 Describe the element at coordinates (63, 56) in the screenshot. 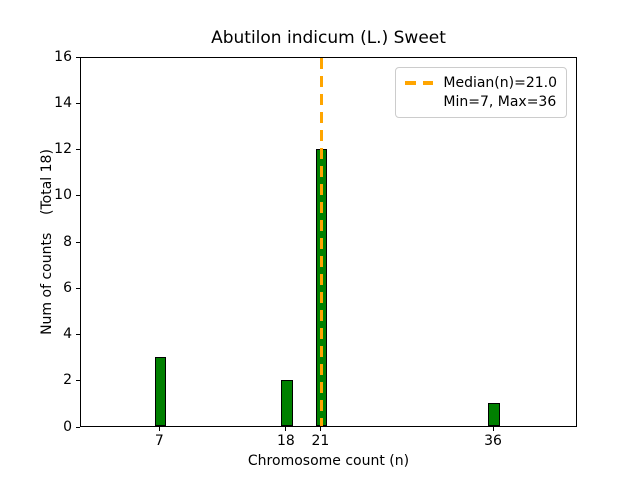

I see `y-tick-label: 16` at that location.